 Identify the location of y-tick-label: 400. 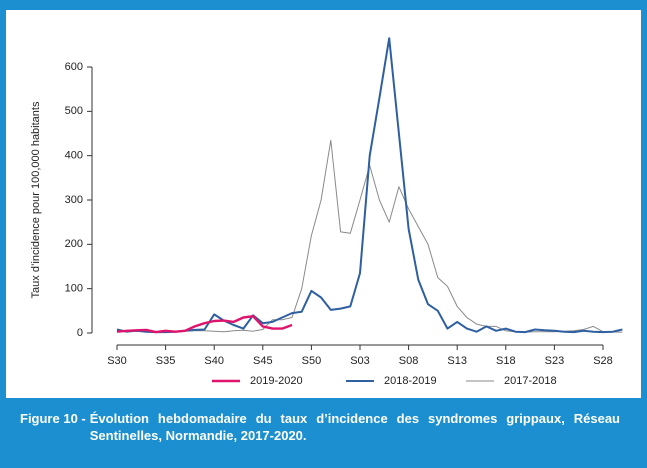
(74, 156).